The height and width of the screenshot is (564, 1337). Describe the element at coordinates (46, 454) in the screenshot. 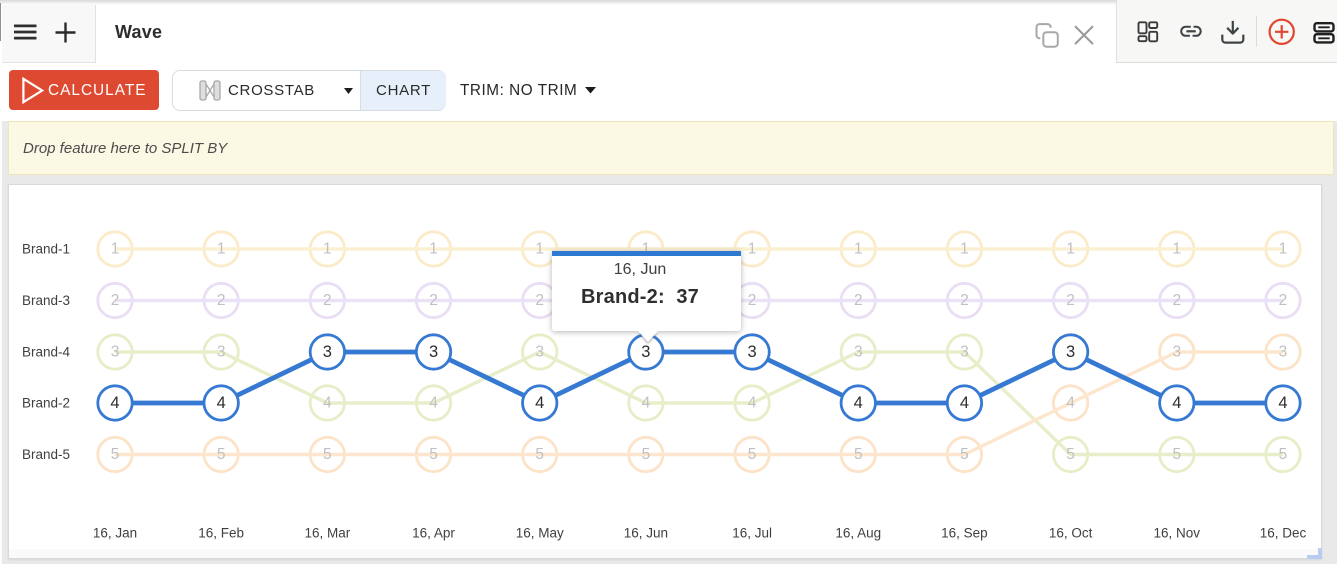

I see `svg-text: Brand-5` at that location.